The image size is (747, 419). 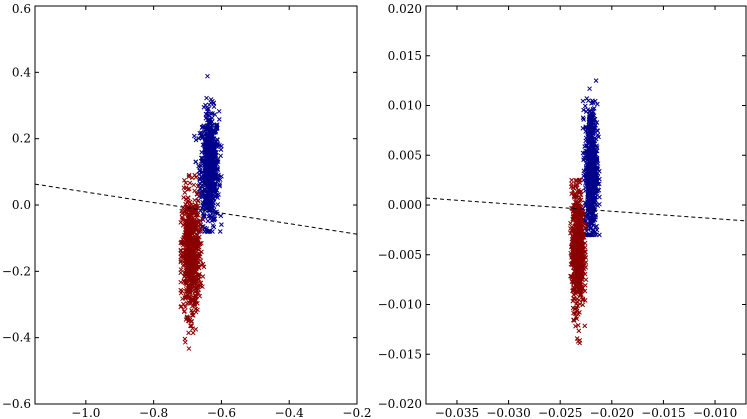 I want to click on y-tick-label: −0.4, so click(x=17, y=338).